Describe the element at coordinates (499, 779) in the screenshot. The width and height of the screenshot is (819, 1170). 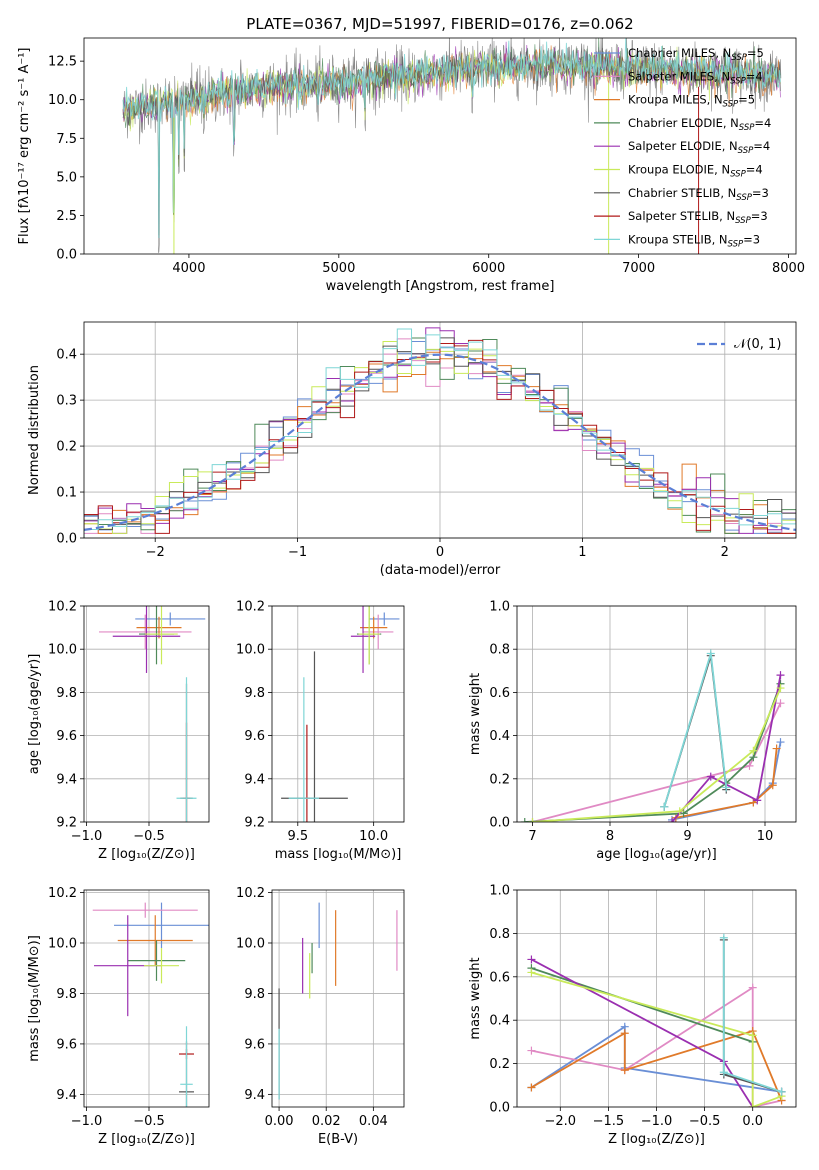
I see `y-tick-label: 0.2` at that location.